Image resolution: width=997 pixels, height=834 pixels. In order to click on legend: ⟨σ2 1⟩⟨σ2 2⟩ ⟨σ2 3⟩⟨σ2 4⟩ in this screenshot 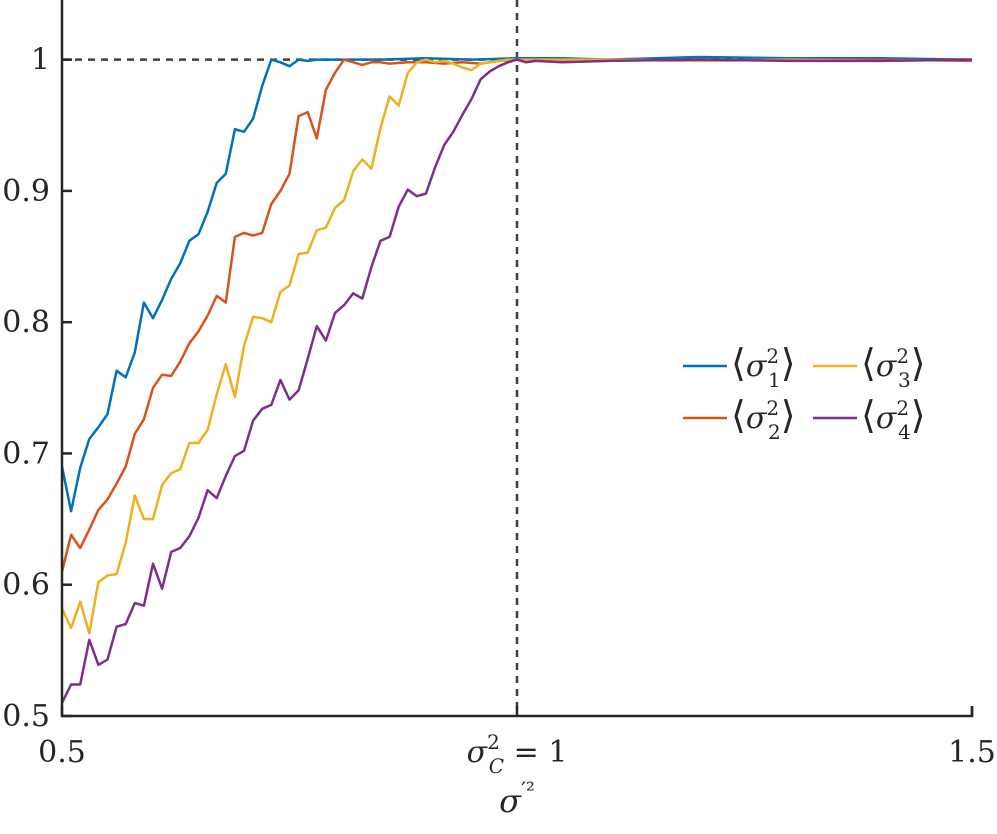, I will do `click(804, 392)`.